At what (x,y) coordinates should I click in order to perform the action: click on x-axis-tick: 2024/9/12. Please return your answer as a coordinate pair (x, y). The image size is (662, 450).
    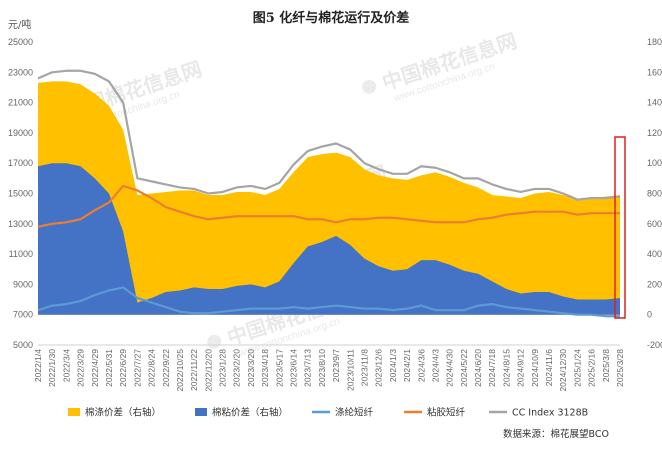
    Looking at the image, I should click on (521, 368).